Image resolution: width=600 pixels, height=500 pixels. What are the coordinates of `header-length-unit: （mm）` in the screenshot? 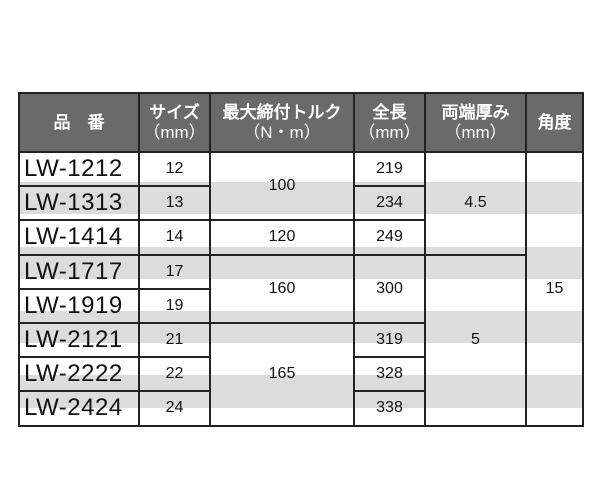 It's located at (389, 132).